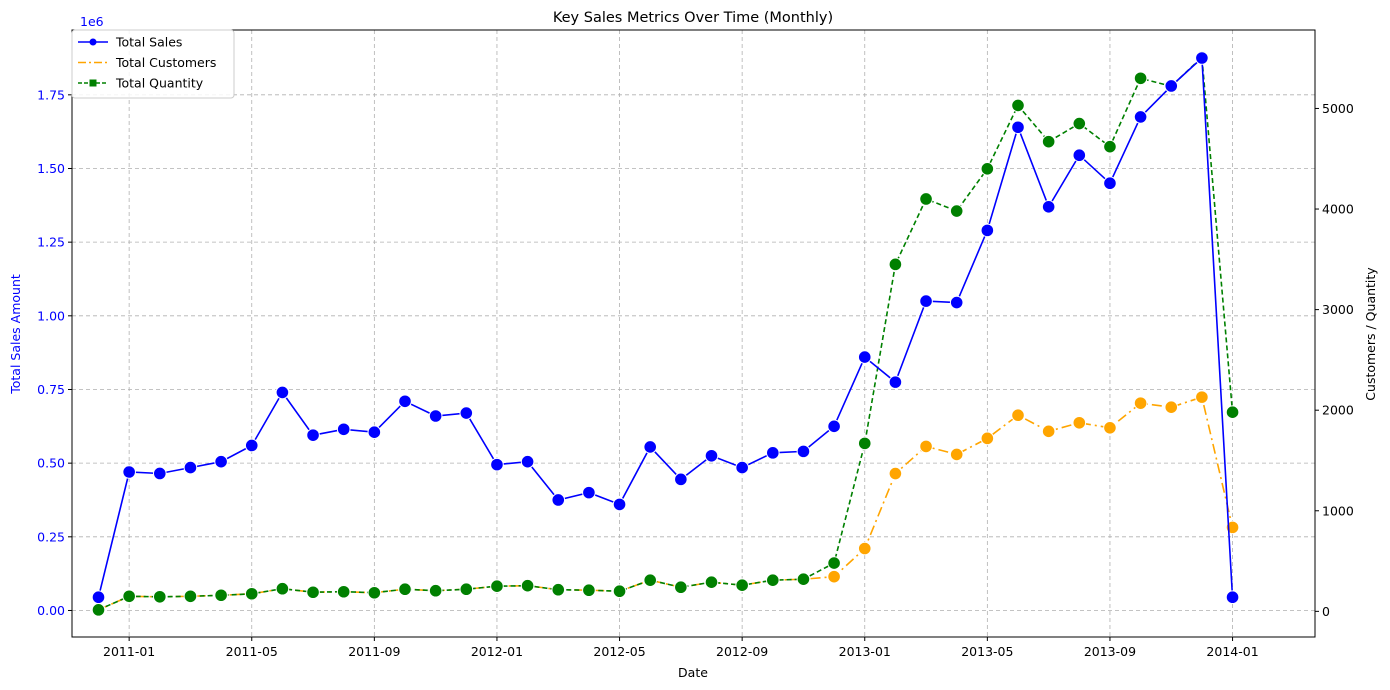  Describe the element at coordinates (1338, 410) in the screenshot. I see `right-y-tick-label: 2000` at that location.